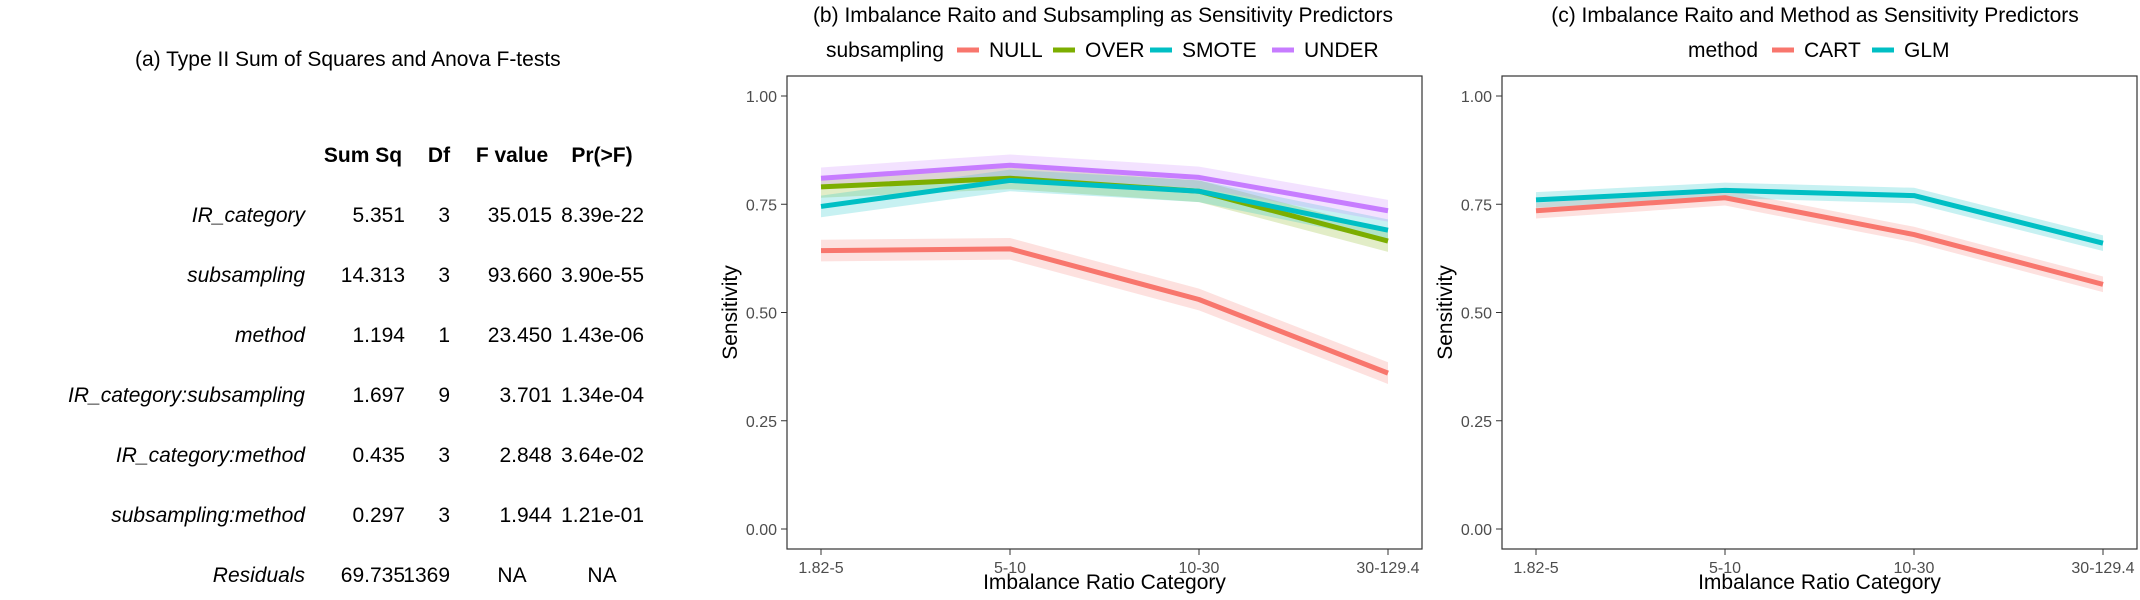  What do you see at coordinates (602, 155) in the screenshot?
I see `anova-column-header: Pr(>F)` at bounding box center [602, 155].